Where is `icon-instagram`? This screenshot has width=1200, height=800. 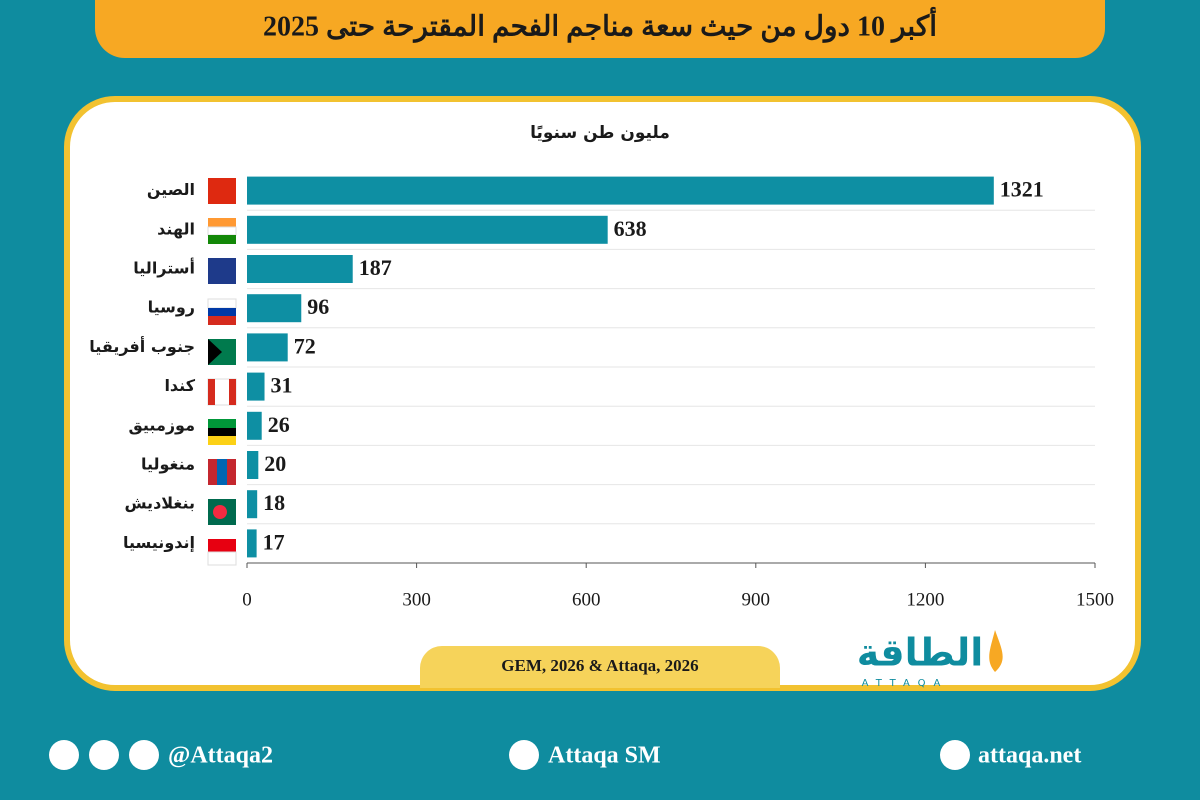
icon-instagram is located at coordinates (104, 755).